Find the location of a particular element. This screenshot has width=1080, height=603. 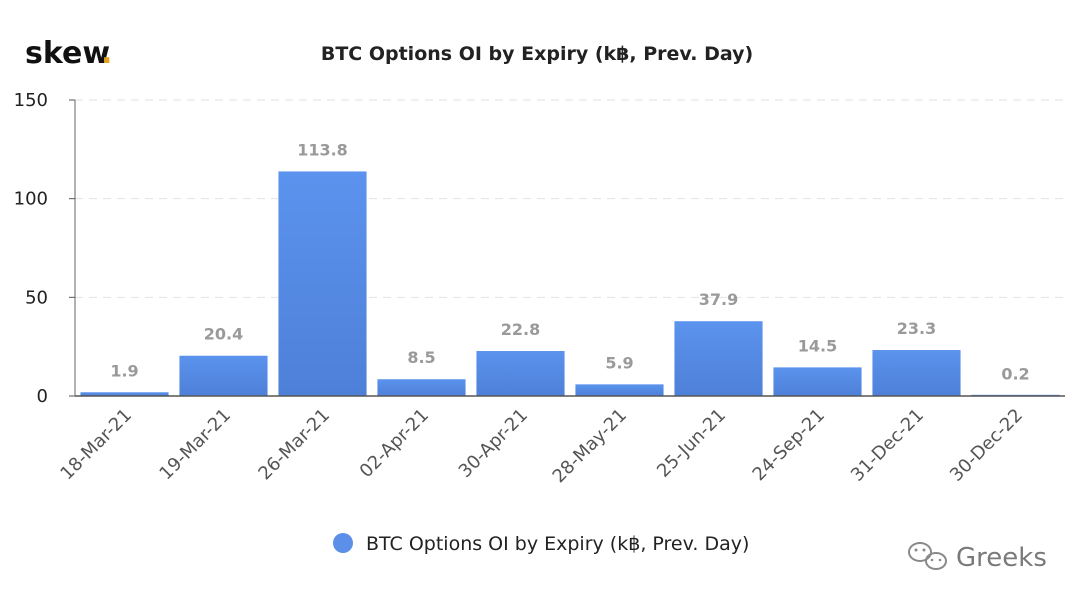

chart-title: BTC Options OI by Expiry (k฿, Prev. Day) is located at coordinates (537, 54).